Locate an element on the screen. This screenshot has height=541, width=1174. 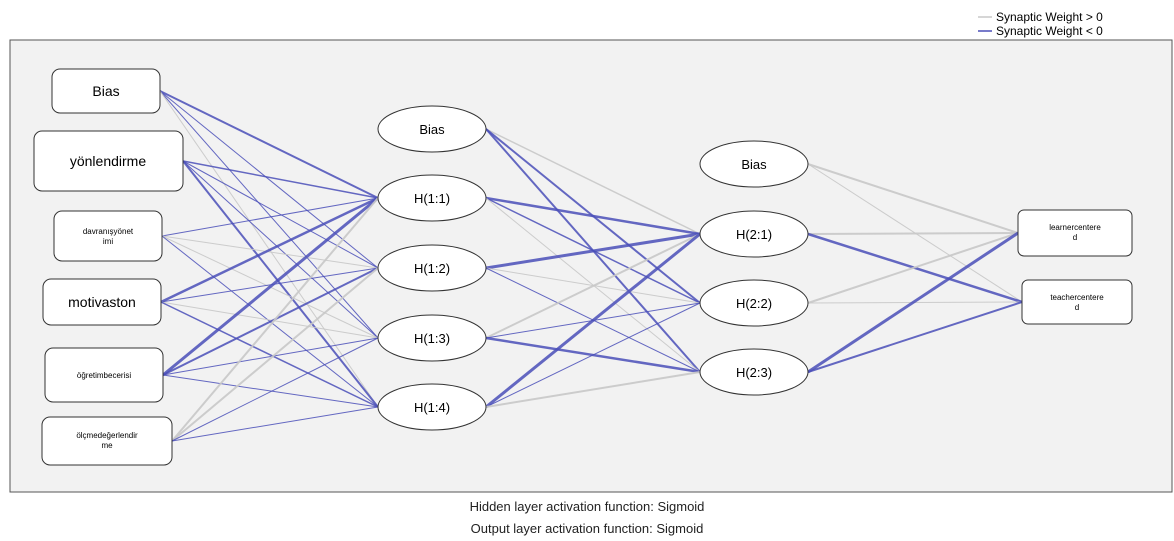
hidden1-node-label: H(1:4) is located at coordinates (432, 407).